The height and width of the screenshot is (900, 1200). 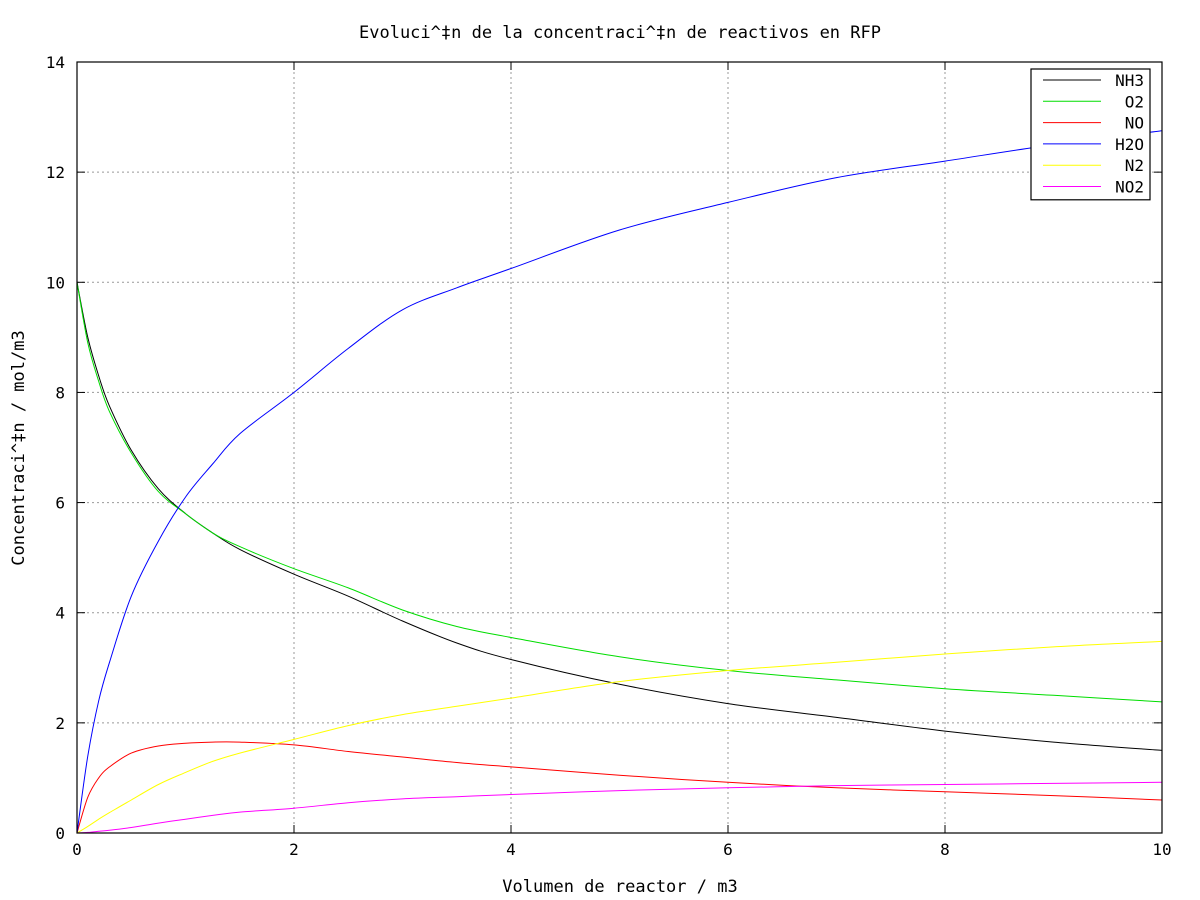 What do you see at coordinates (60, 723) in the screenshot?
I see `y-tick-label: 2` at bounding box center [60, 723].